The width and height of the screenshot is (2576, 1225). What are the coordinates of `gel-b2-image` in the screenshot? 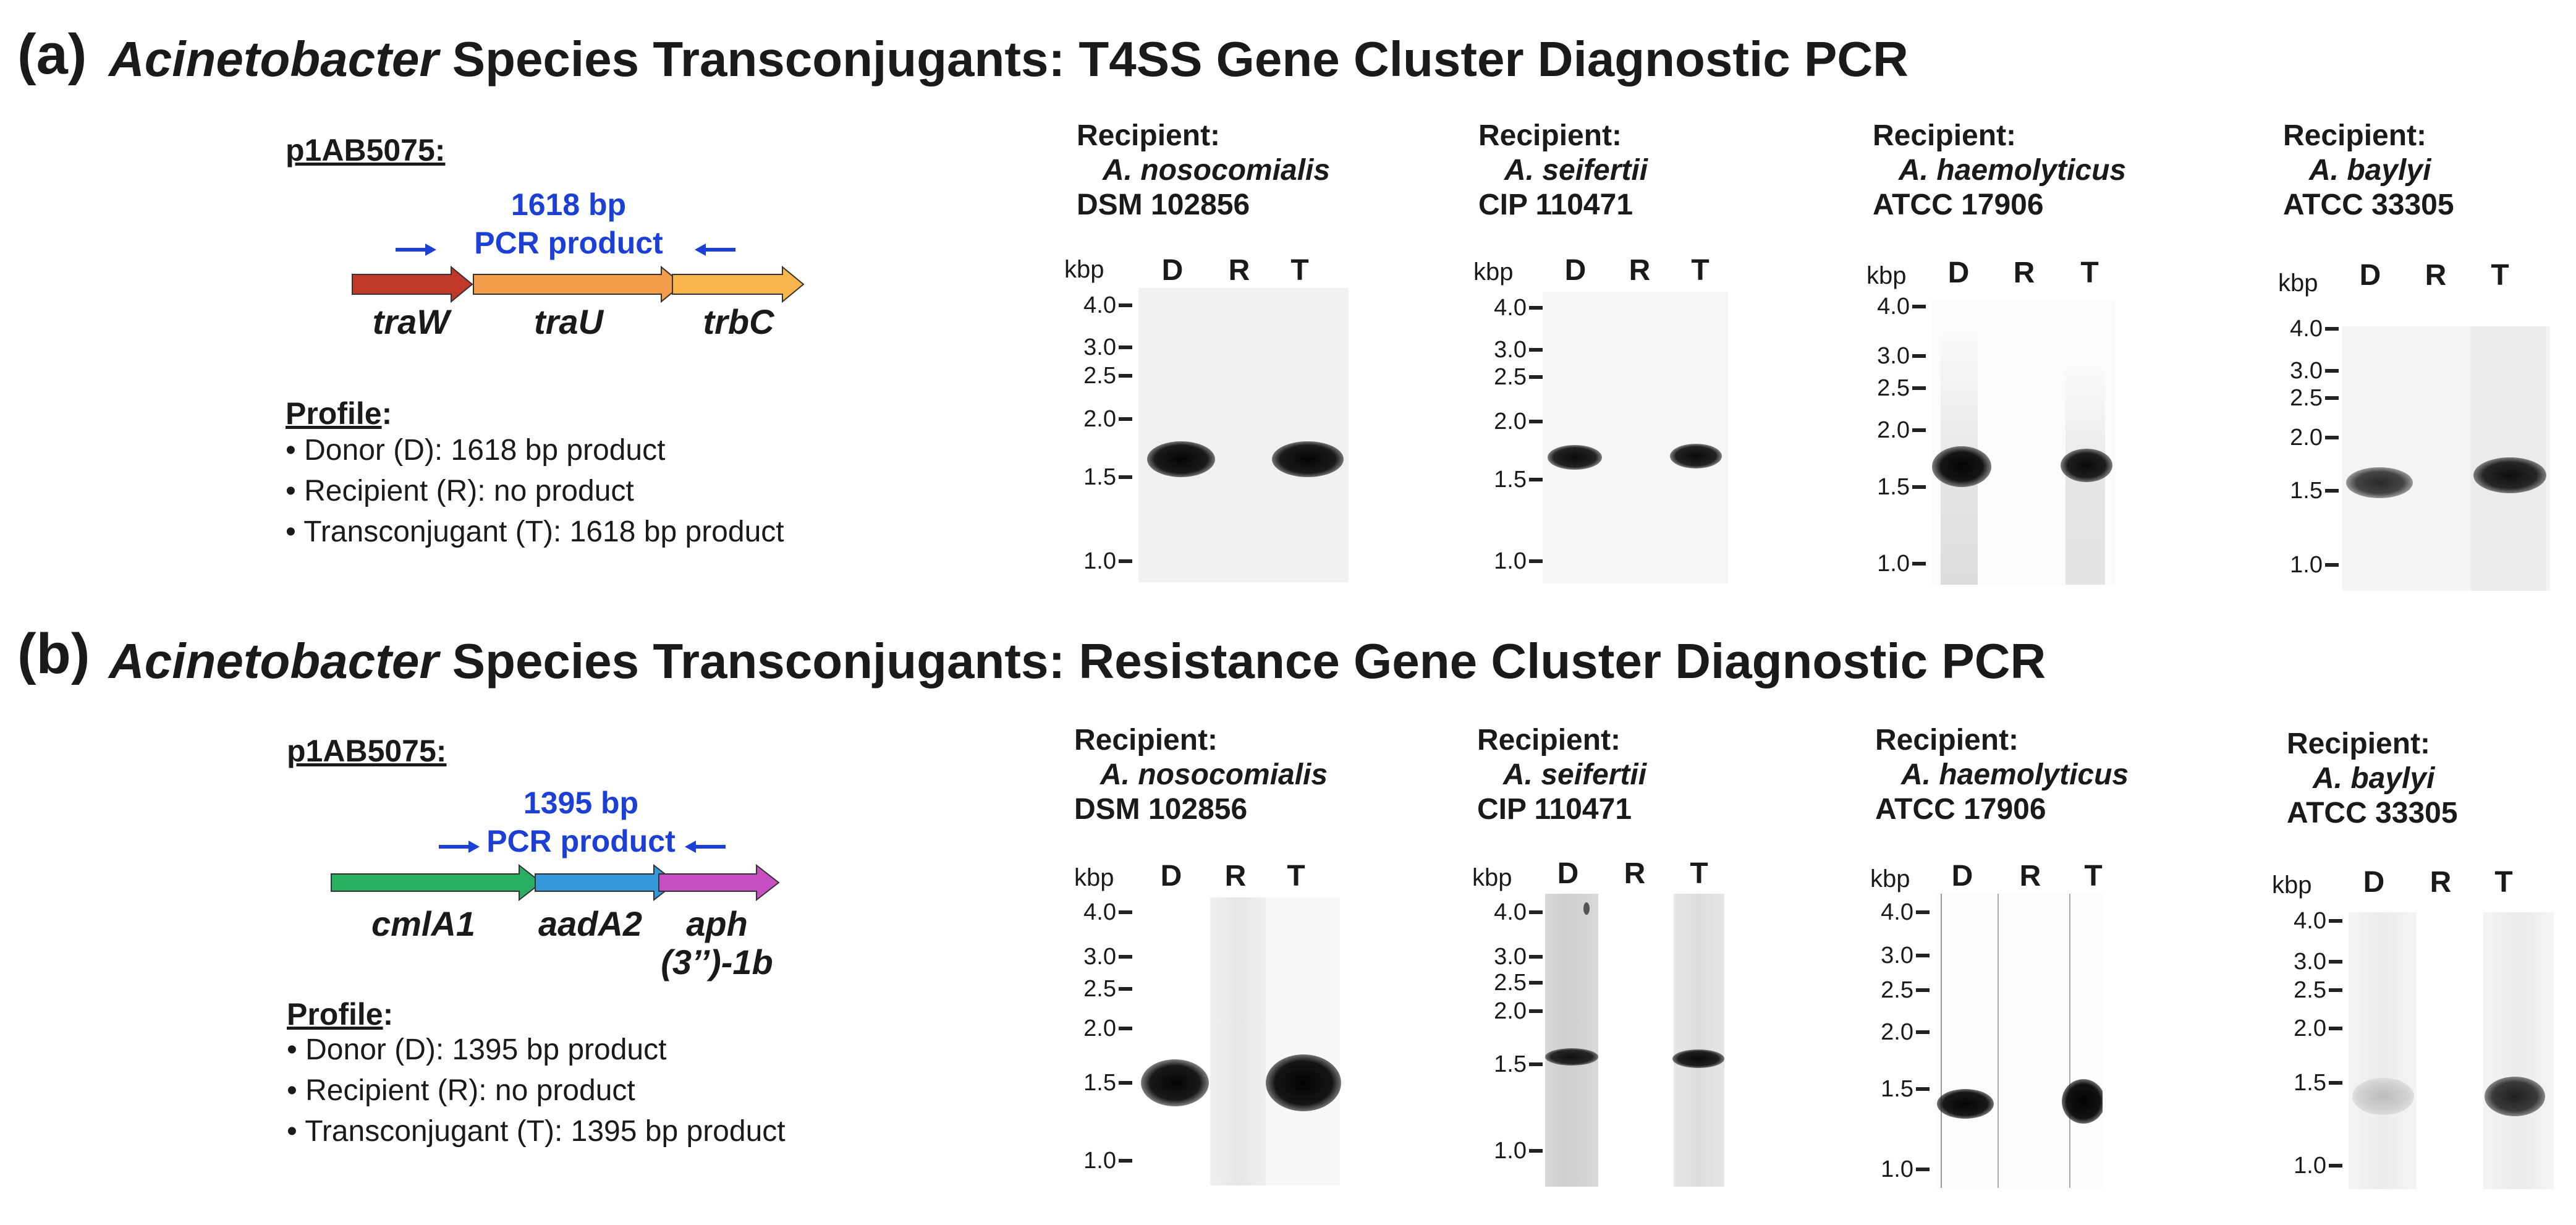 It's located at (1635, 1040).